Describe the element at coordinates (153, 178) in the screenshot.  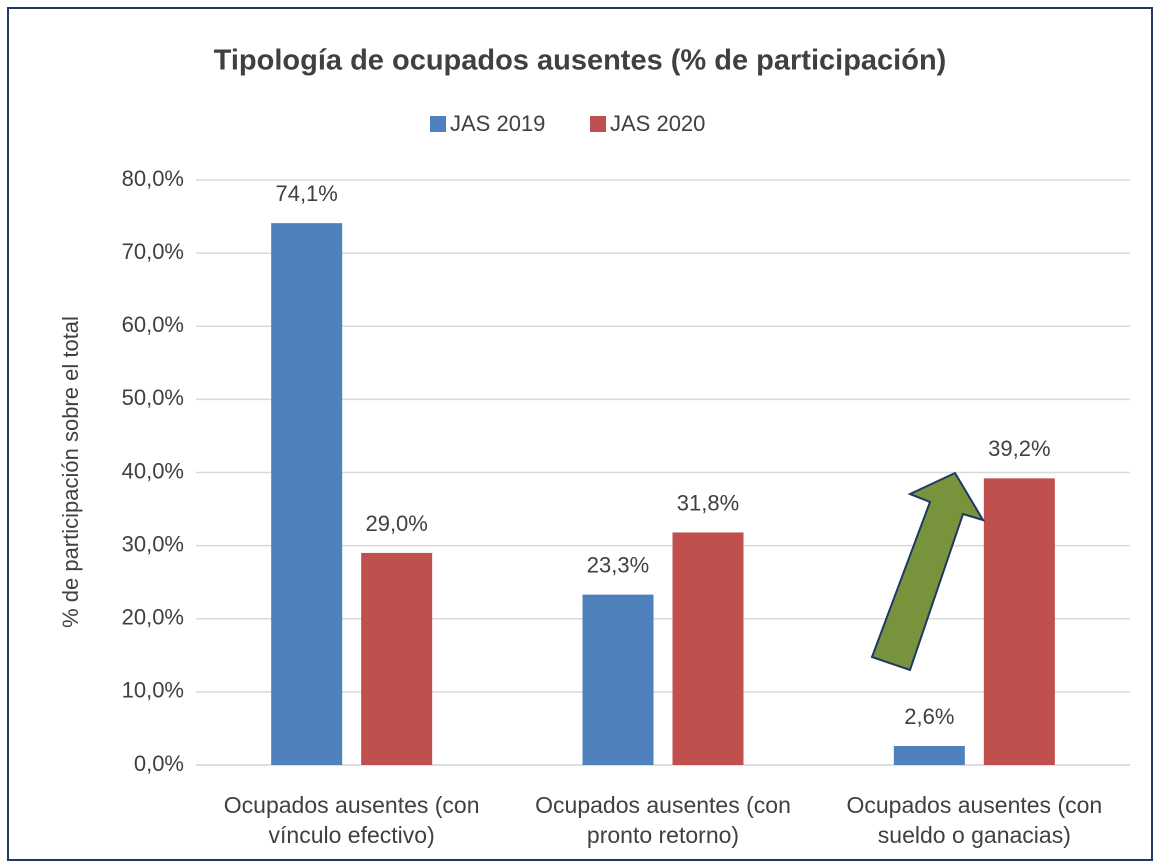
I see `y-tick-label: 80,0%` at that location.